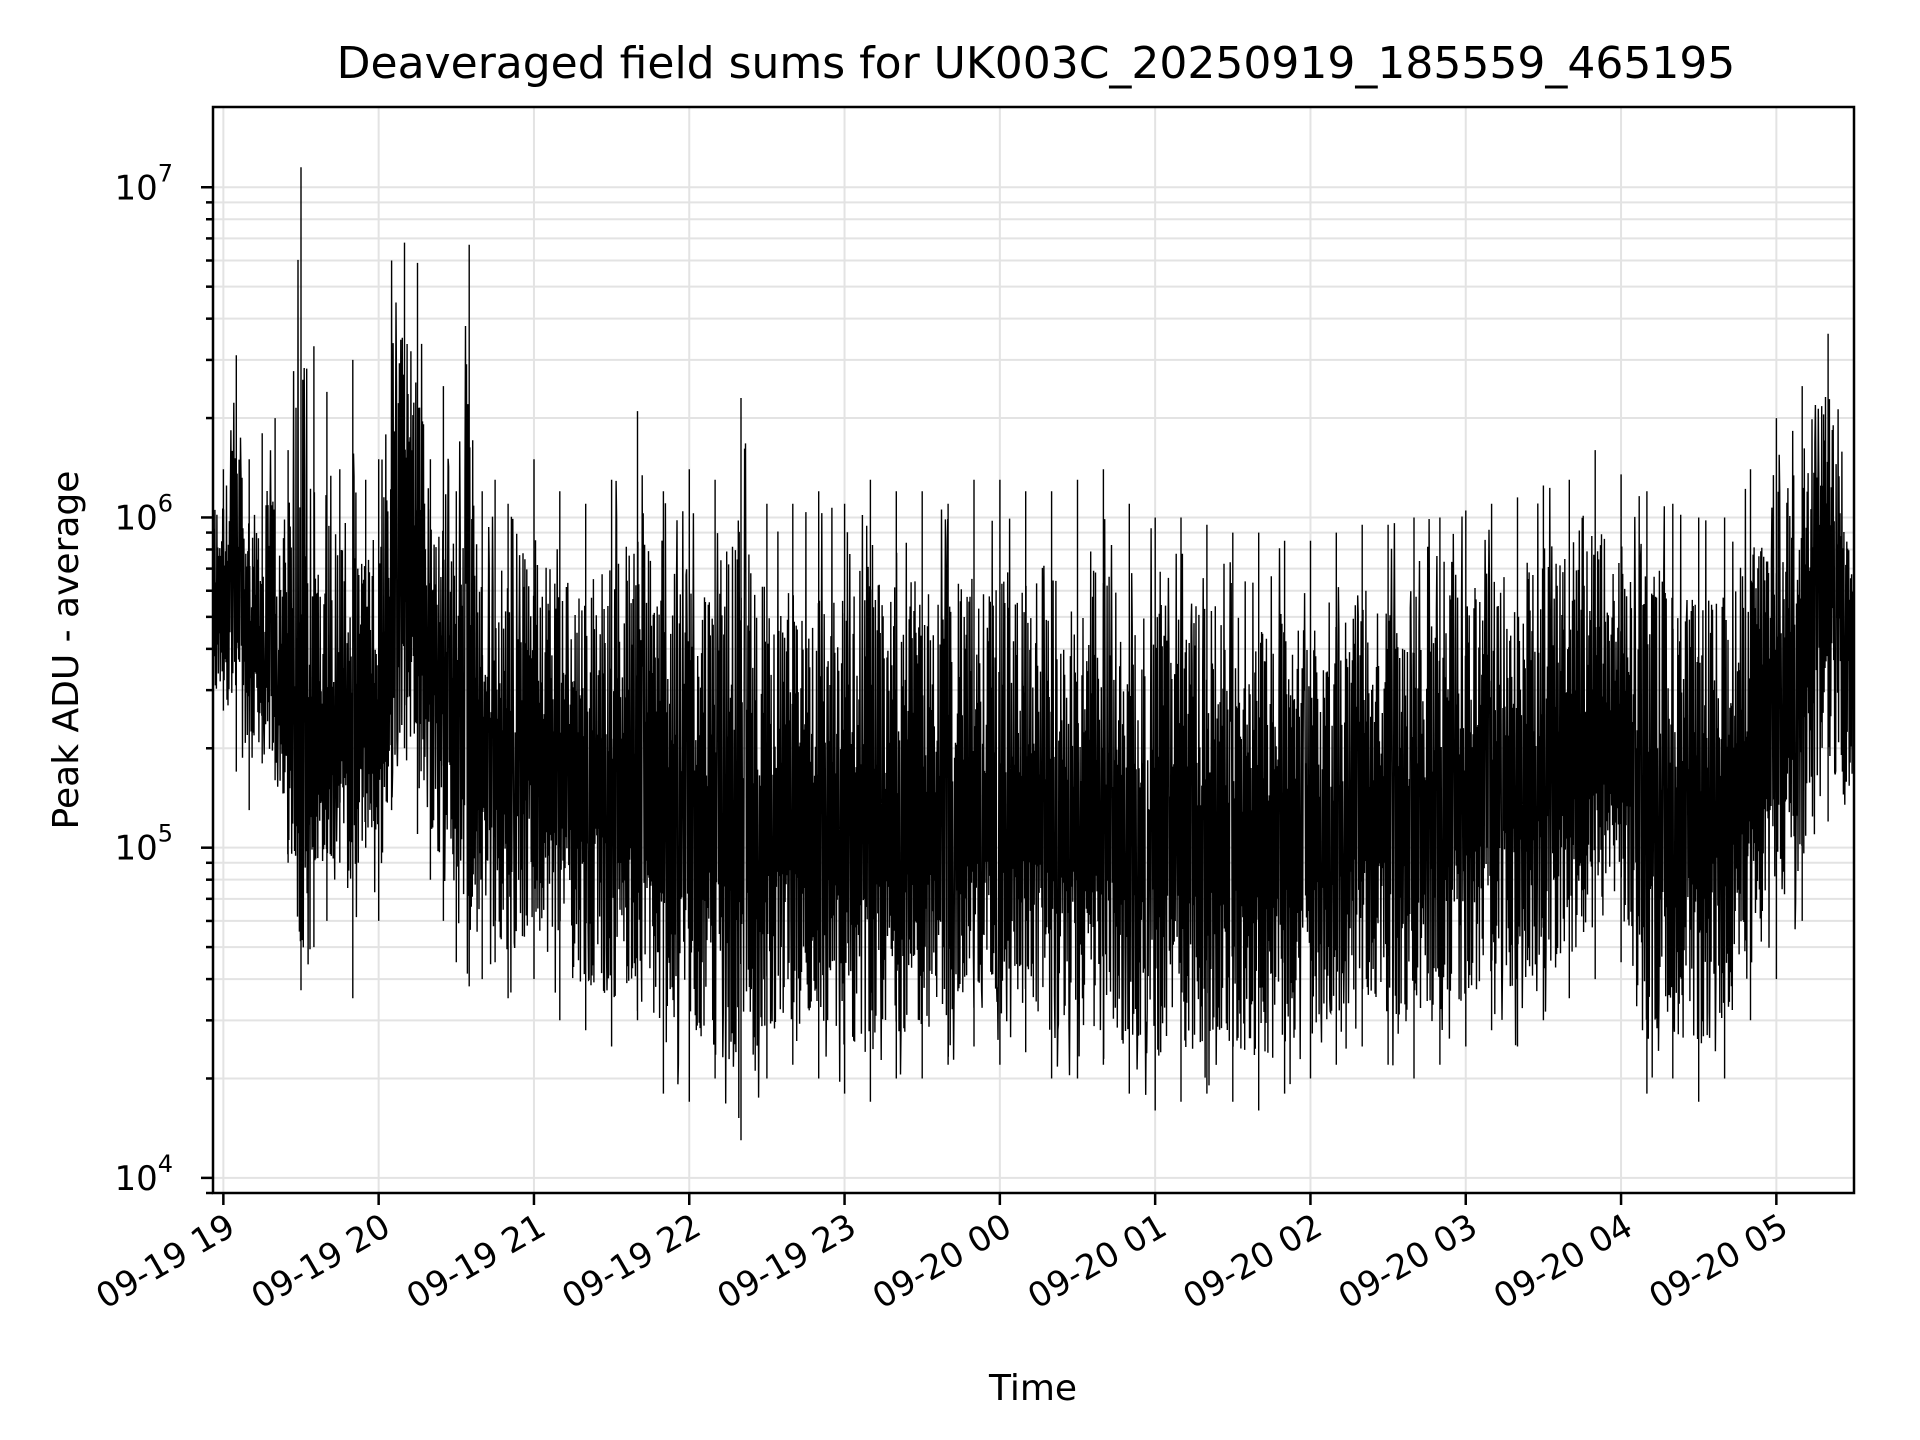 This screenshot has height=1440, width=1920. What do you see at coordinates (66, 650) in the screenshot?
I see `y-axis-label: Peak ADU - average` at bounding box center [66, 650].